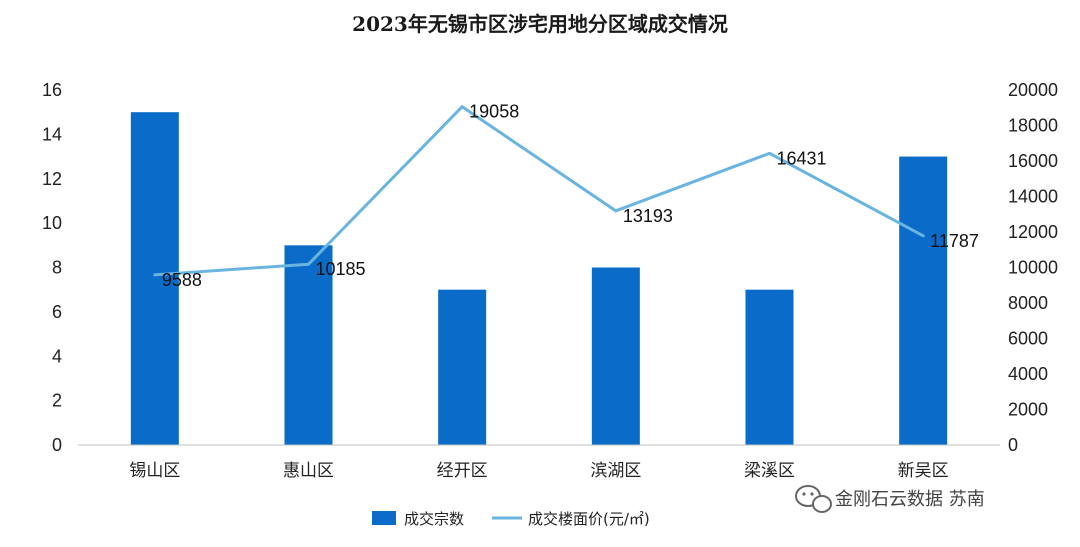 The image size is (1080, 547). Describe the element at coordinates (308, 471) in the screenshot. I see `category-label: 惠山区` at that location.